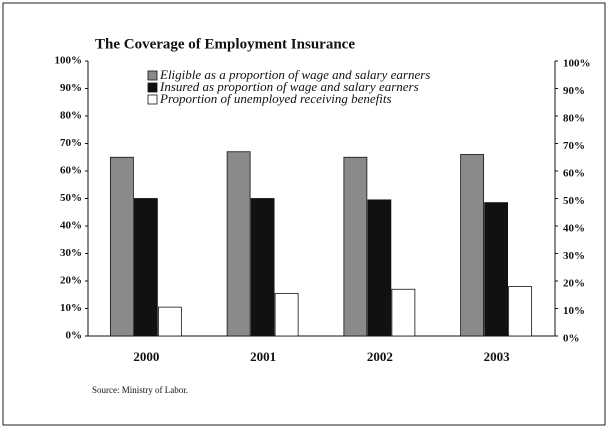 The height and width of the screenshot is (432, 610). What do you see at coordinates (380, 356) in the screenshot?
I see `x-tick-label: 2002` at bounding box center [380, 356].